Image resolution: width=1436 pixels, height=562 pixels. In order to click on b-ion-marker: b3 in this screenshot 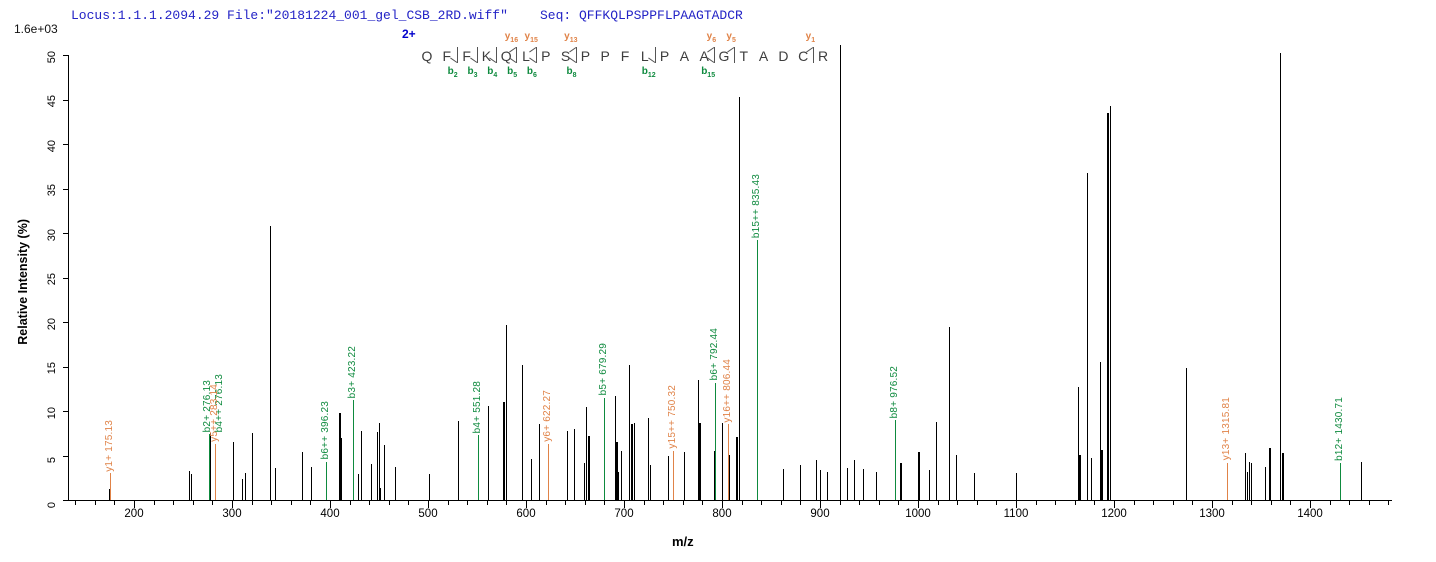, I will do `click(472, 72)`.